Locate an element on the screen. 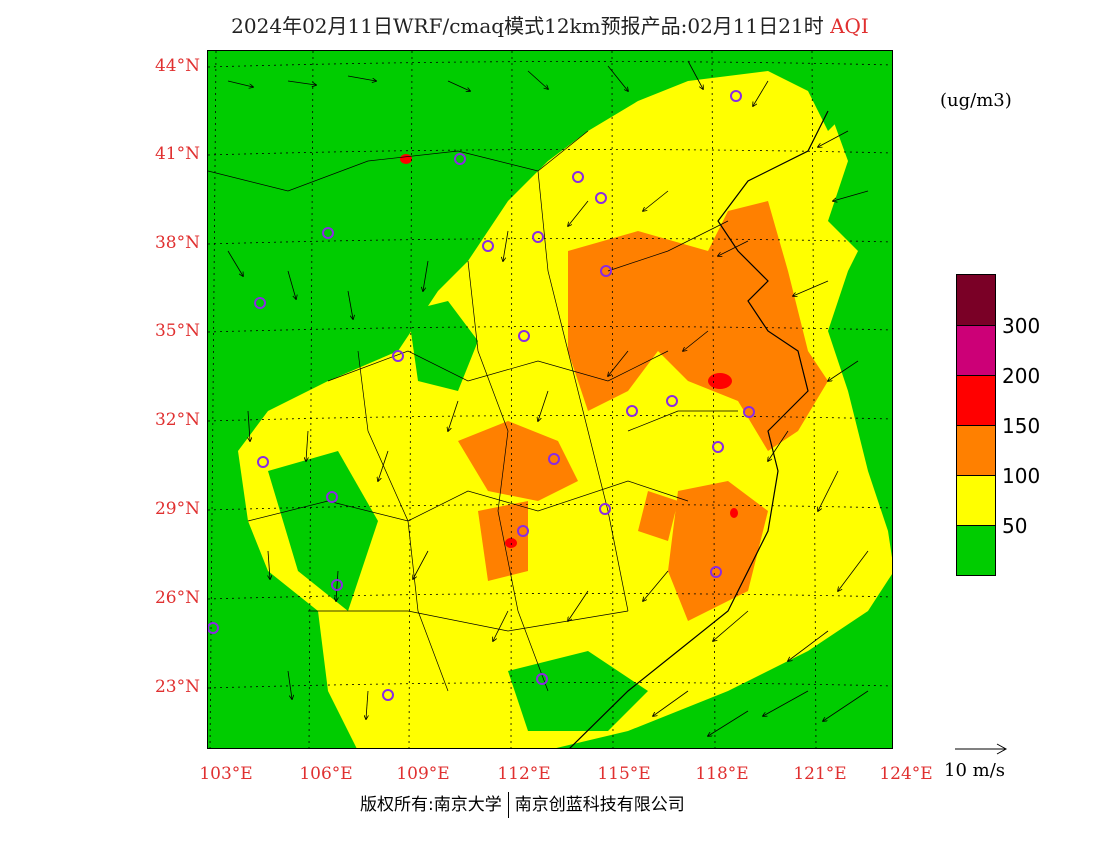 The height and width of the screenshot is (850, 1100). aqi-zone-green-west is located at coordinates (443, 346).